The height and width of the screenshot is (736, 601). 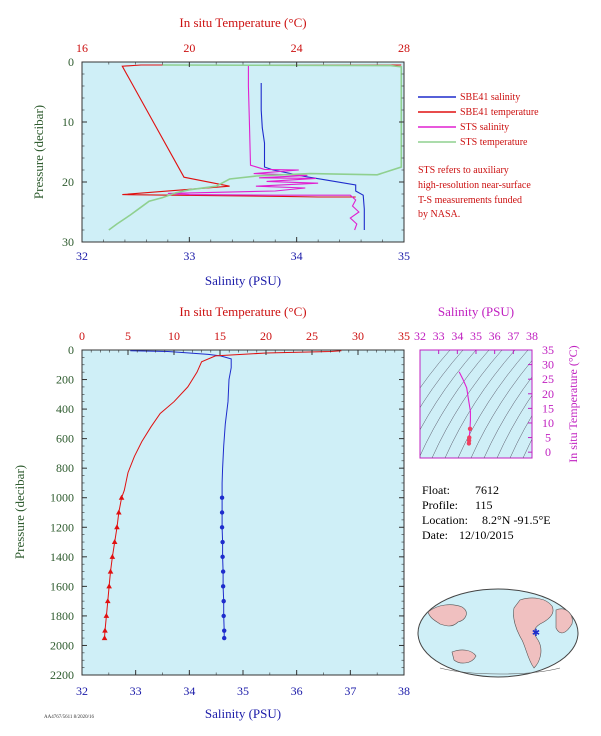 I want to click on bottom-x-tick-label: 37, so click(x=350, y=691).